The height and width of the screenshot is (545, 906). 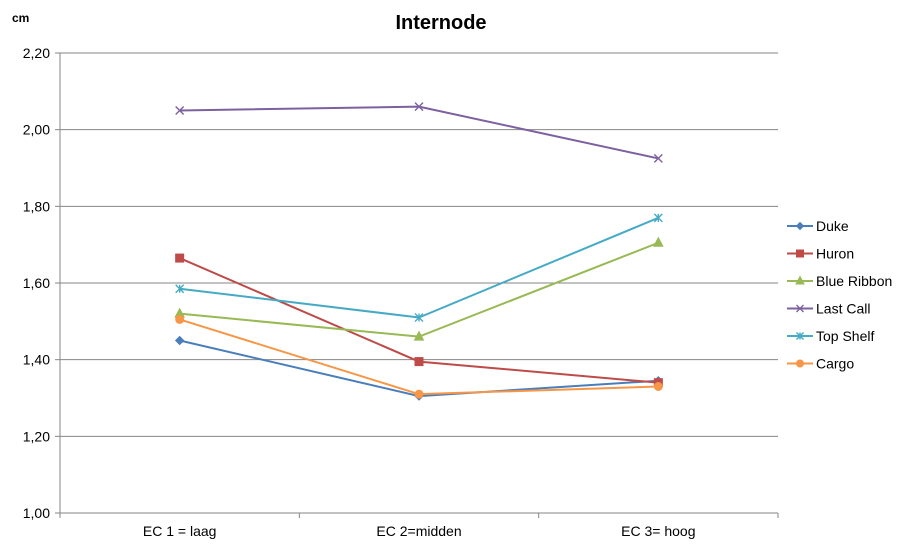 I want to click on y-tick-label: 1,60, so click(x=36, y=283).